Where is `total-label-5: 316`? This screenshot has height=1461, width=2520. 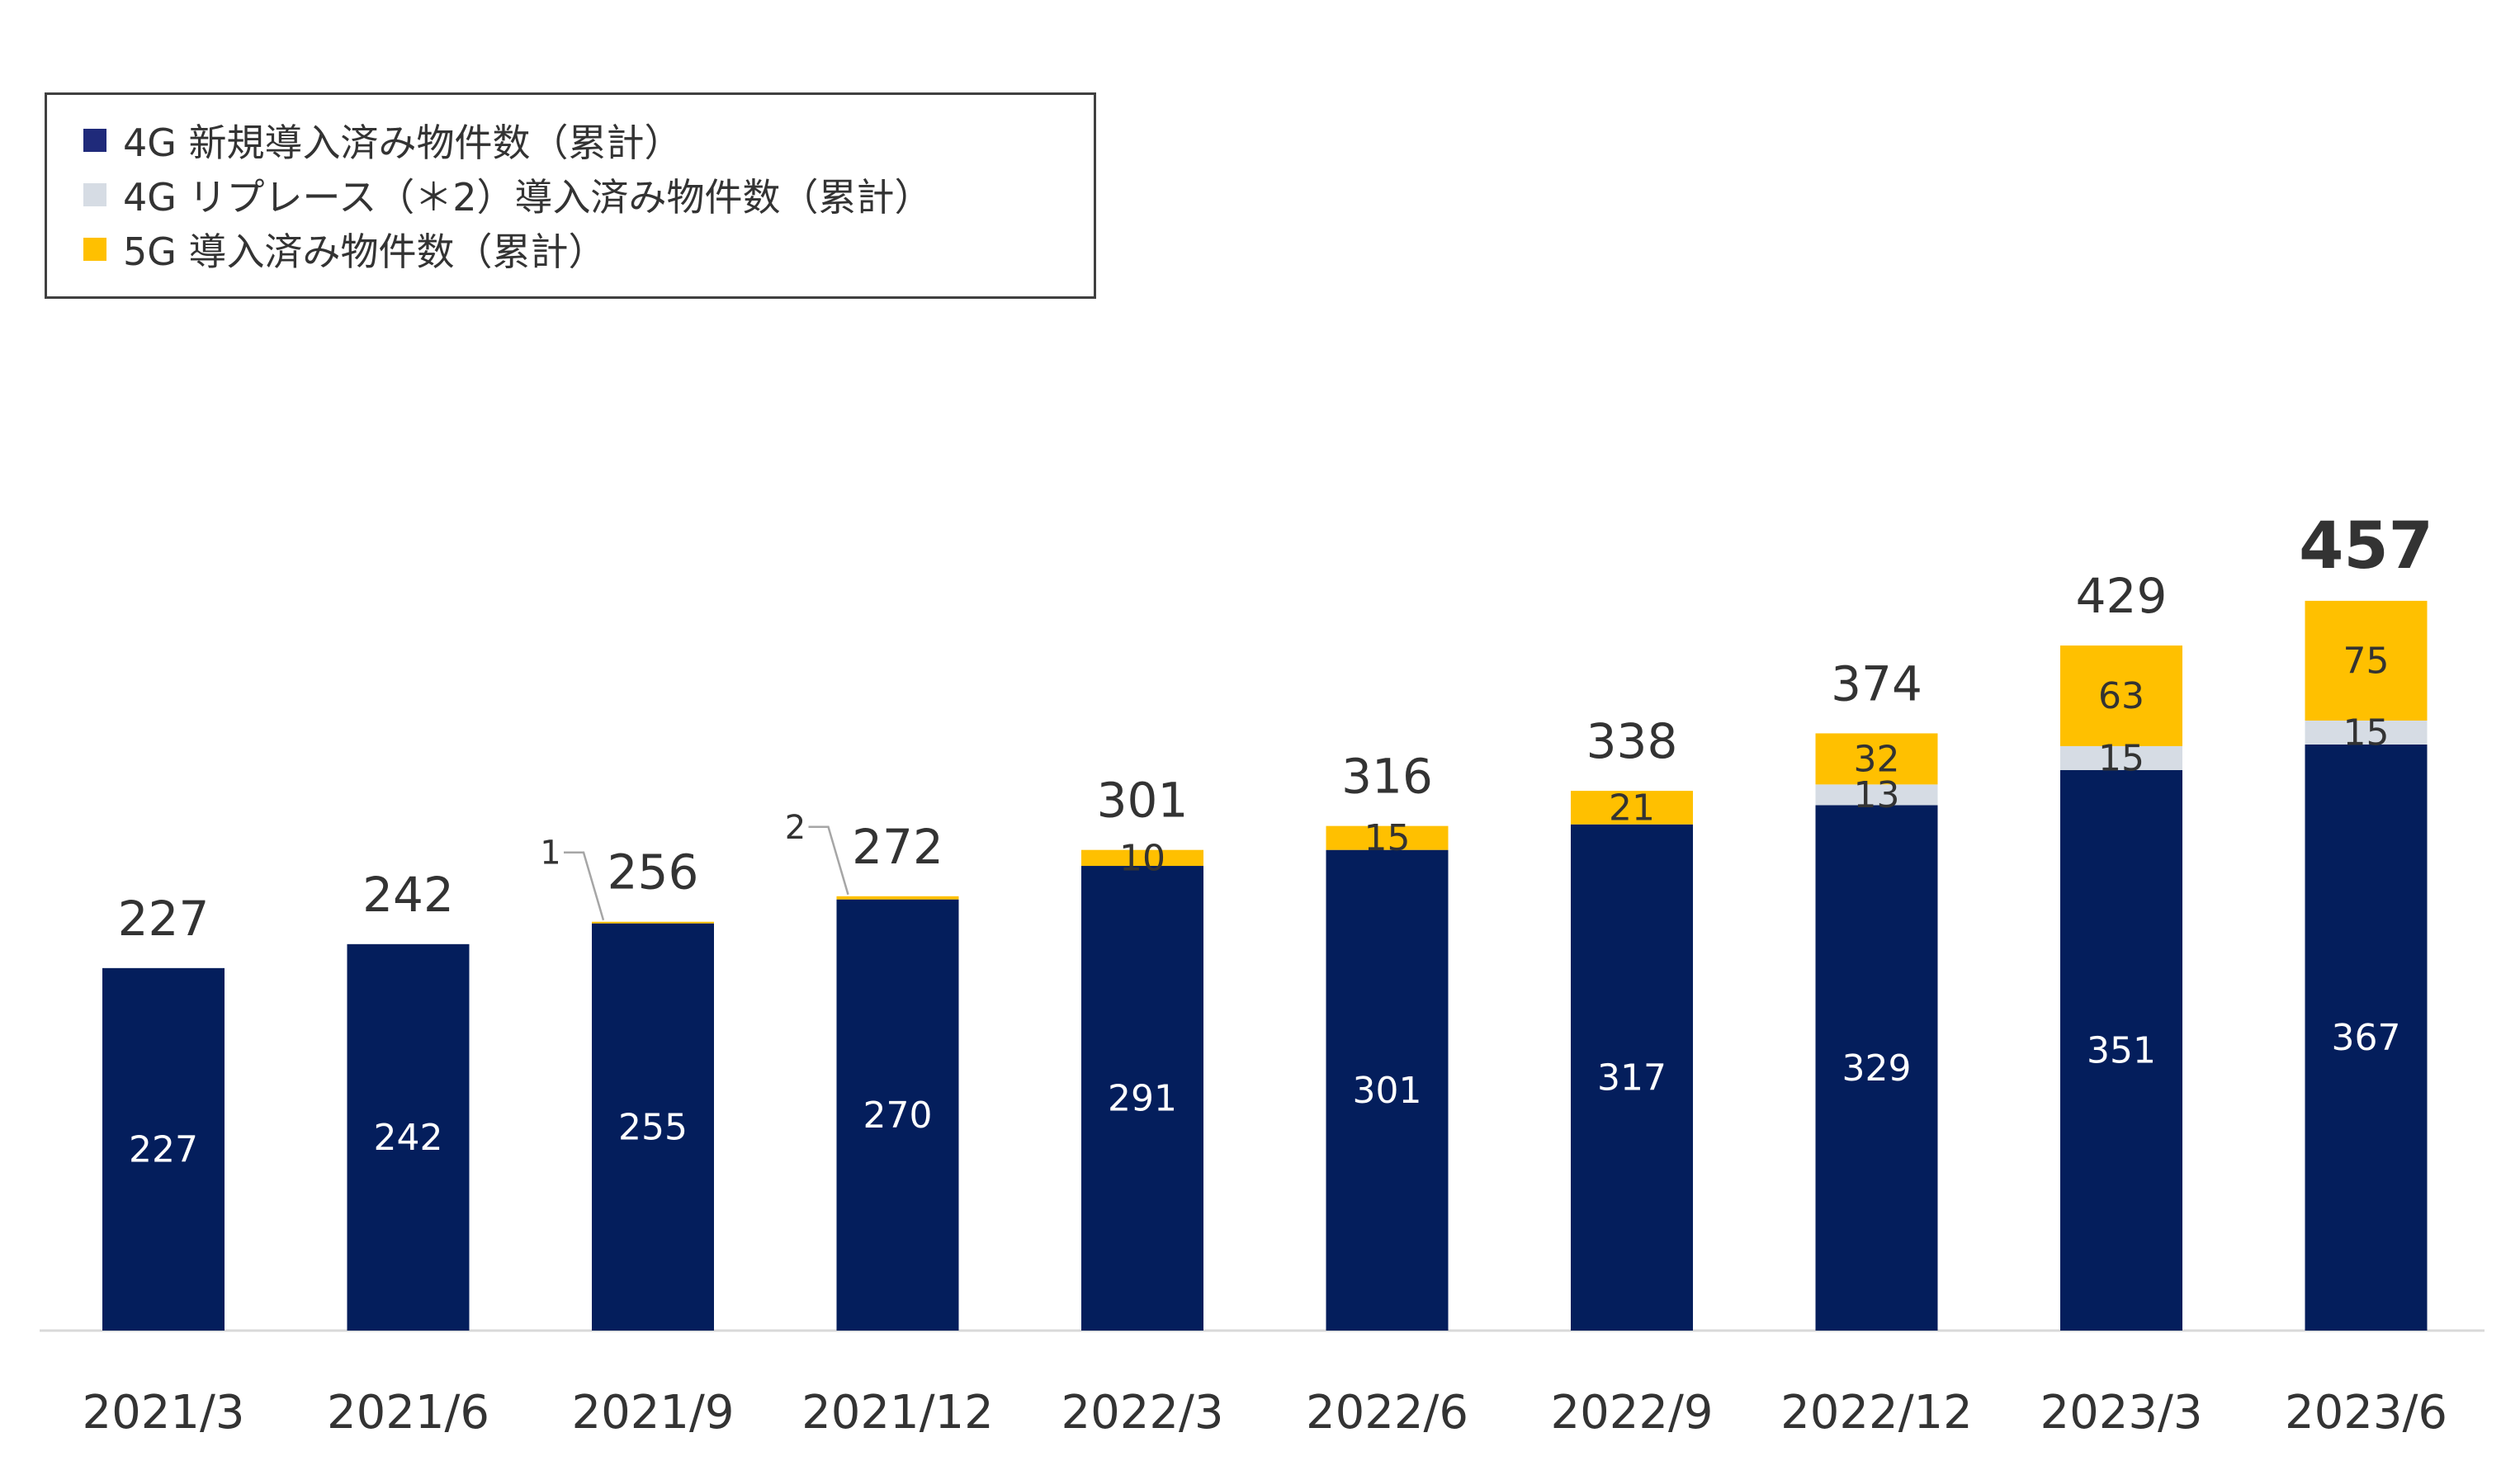
total-label-5: 316 is located at coordinates (1387, 777).